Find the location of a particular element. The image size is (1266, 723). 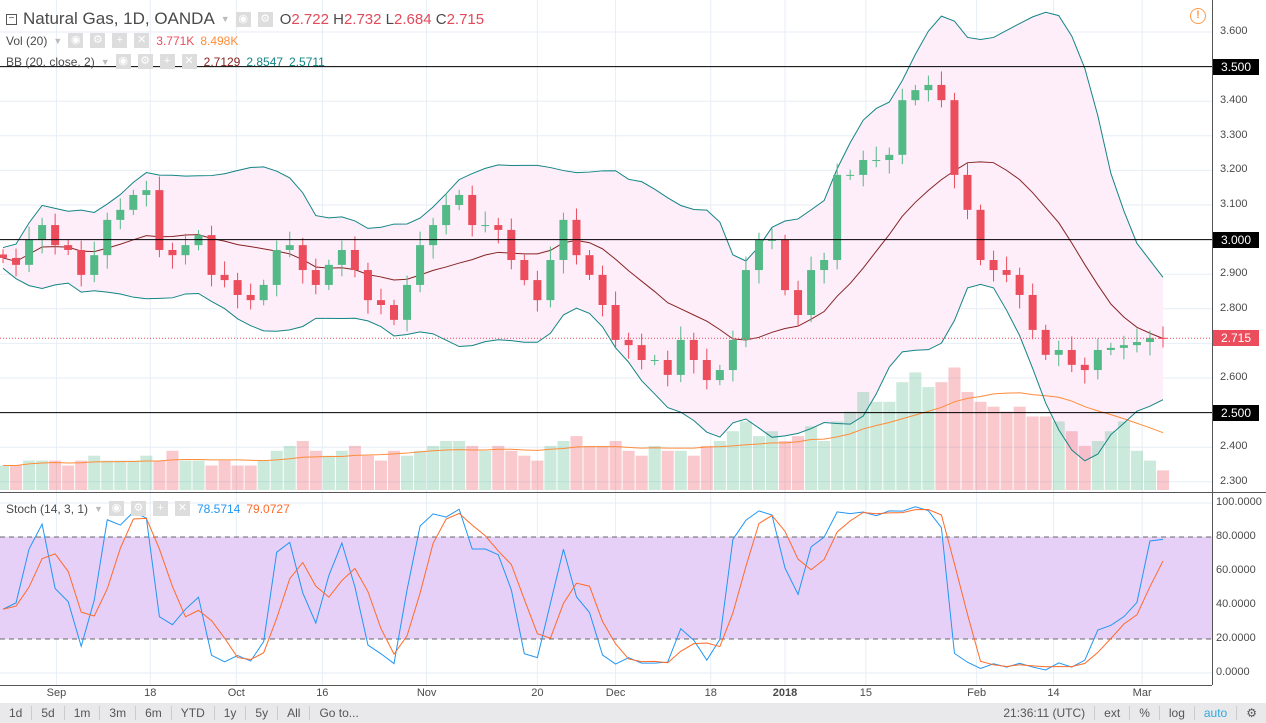

stoch-label: Stoch (14, 3, 1) is located at coordinates (47, 508).